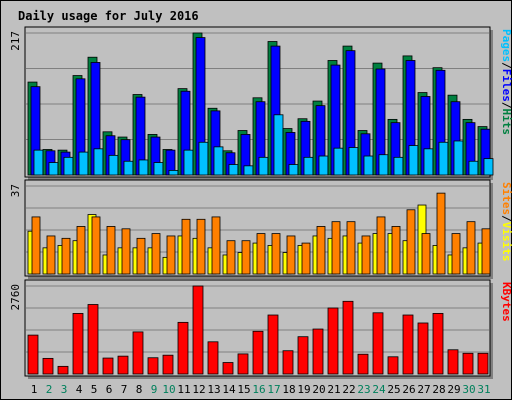  Describe the element at coordinates (64, 389) in the screenshot. I see `x-tick-label-day-3: 3` at that location.